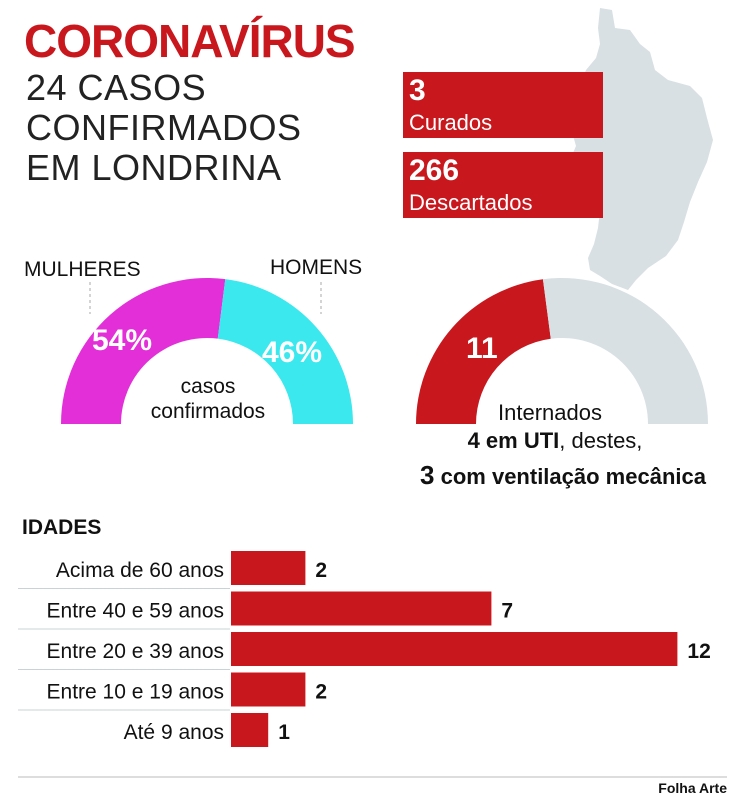  I want to click on source-credit: Folha Arte, so click(692, 788).